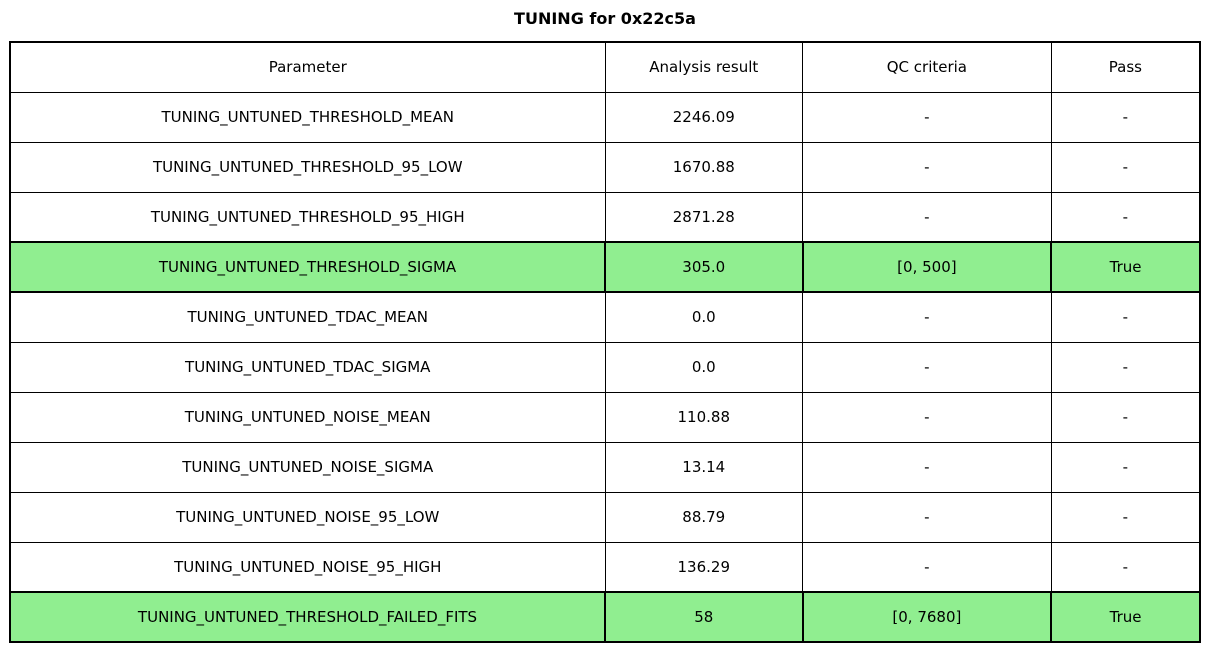 Image resolution: width=1210 pixels, height=655 pixels. I want to click on parameter-cell: TUNING_UNTUNED_THRESHOLD_MEAN, so click(307, 117).